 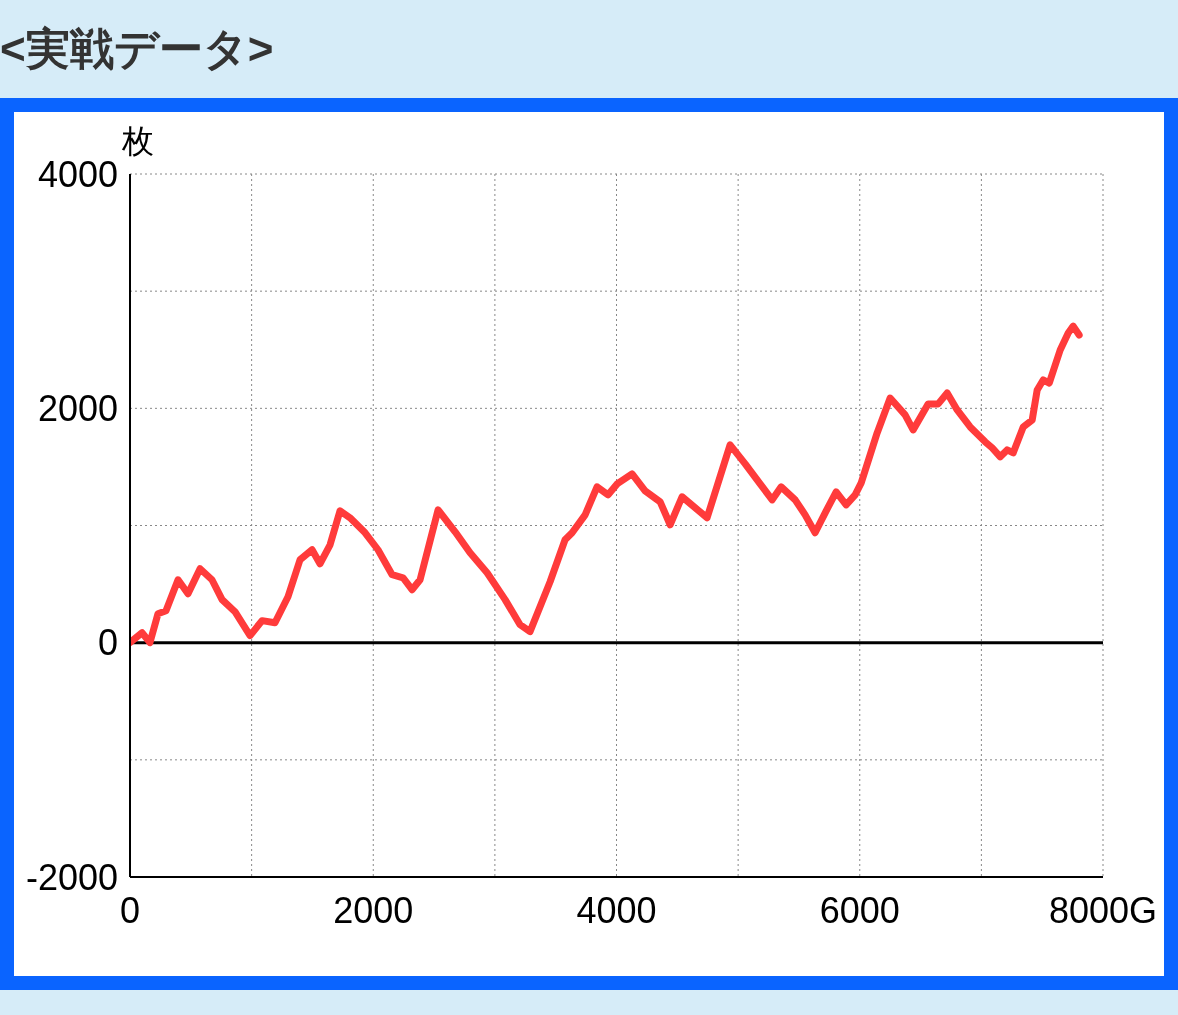 I want to click on x-tick-label: 2000, so click(x=373, y=910).